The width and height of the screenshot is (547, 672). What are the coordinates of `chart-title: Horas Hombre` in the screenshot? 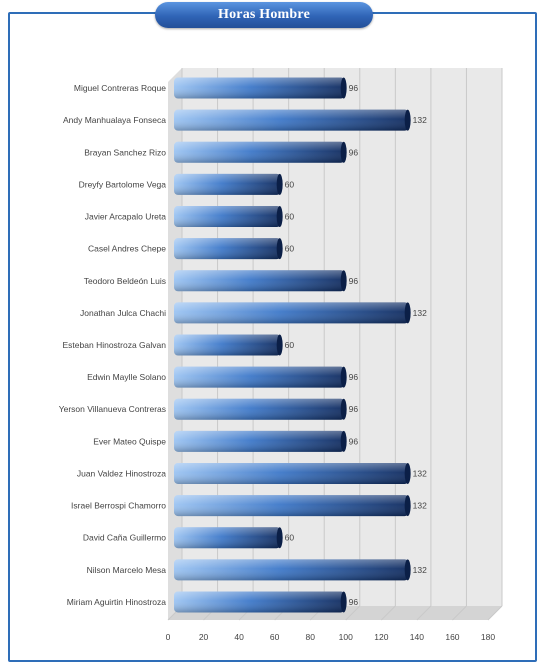 It's located at (264, 14).